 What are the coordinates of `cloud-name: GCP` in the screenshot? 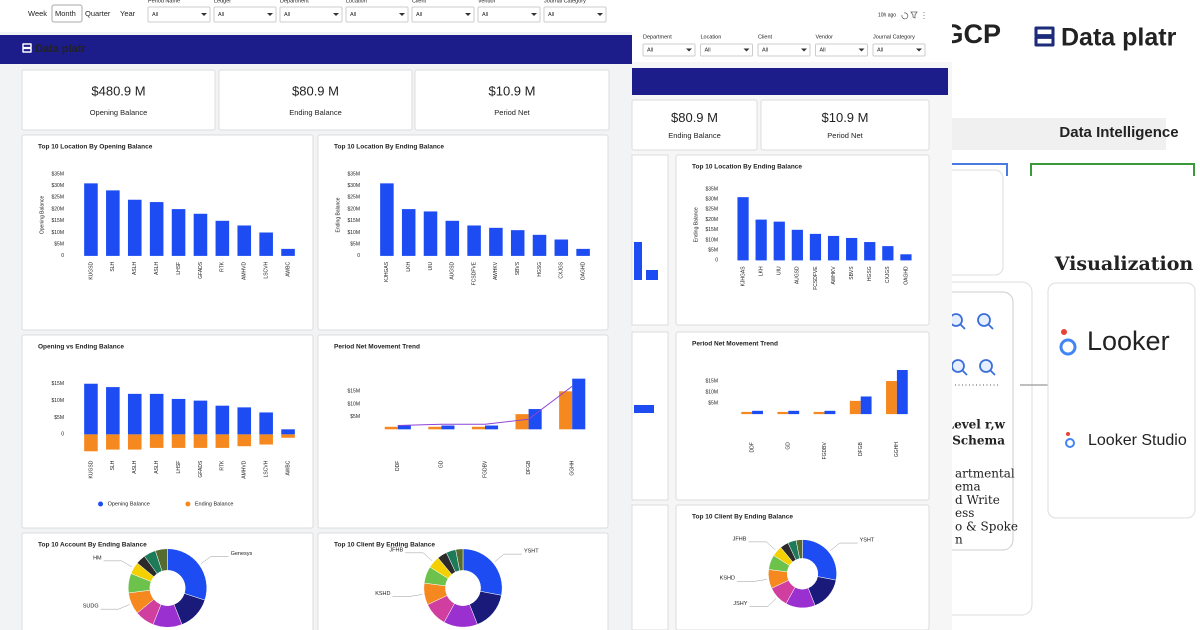 It's located at (971, 34).